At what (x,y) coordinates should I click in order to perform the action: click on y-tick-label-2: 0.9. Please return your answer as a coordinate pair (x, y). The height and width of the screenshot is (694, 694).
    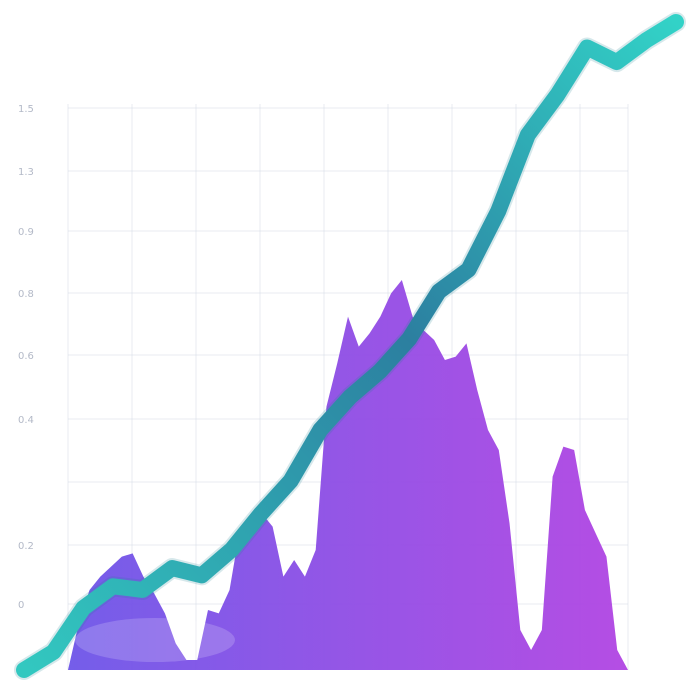
    Looking at the image, I should click on (26, 232).